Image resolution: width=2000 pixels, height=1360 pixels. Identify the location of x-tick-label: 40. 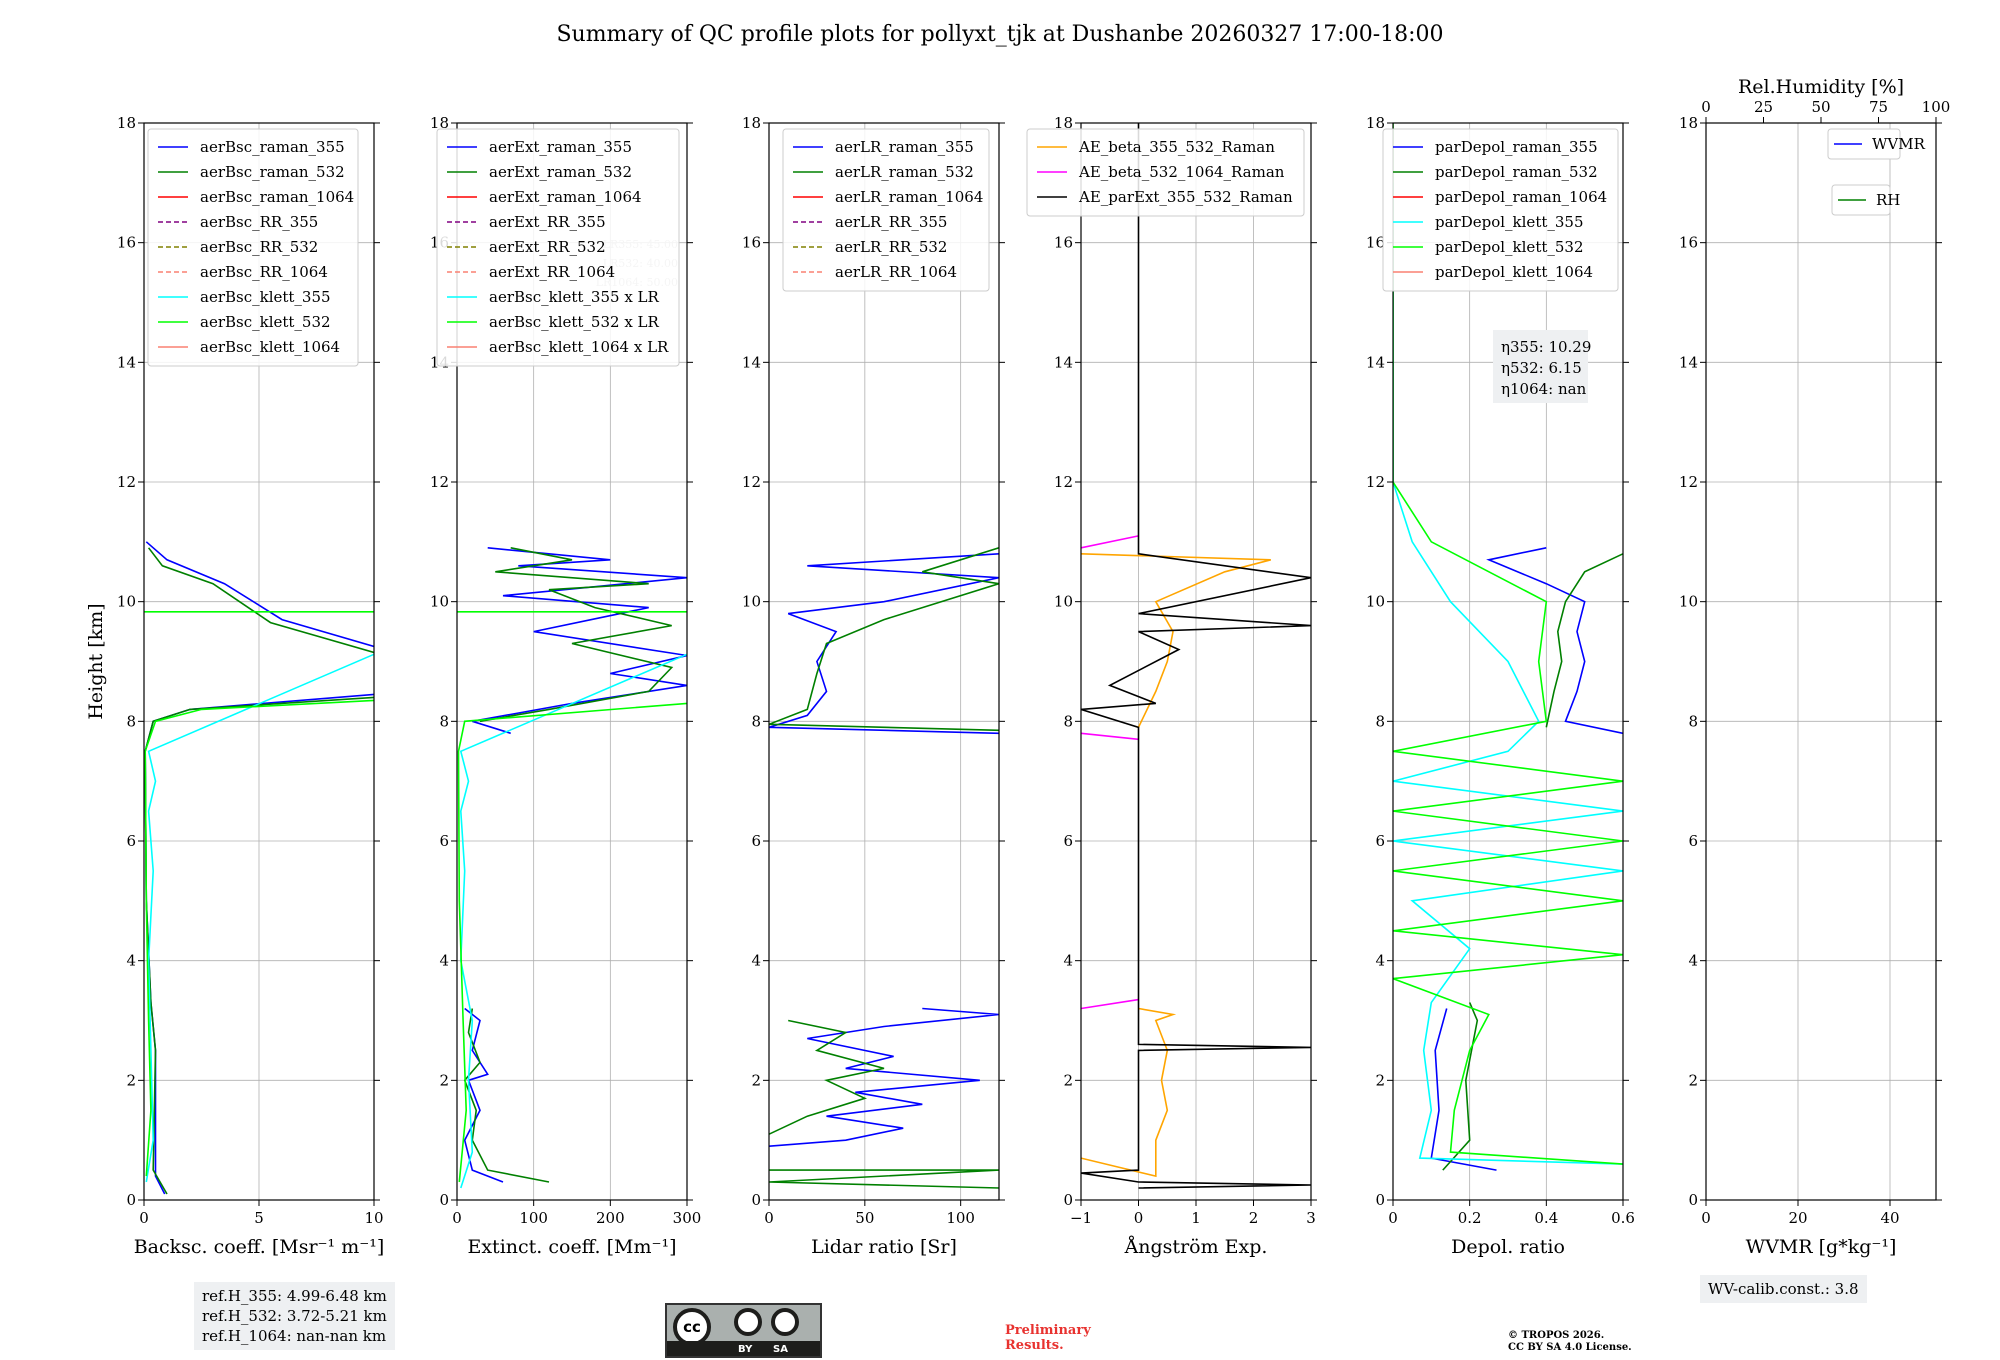
(1889, 1218).